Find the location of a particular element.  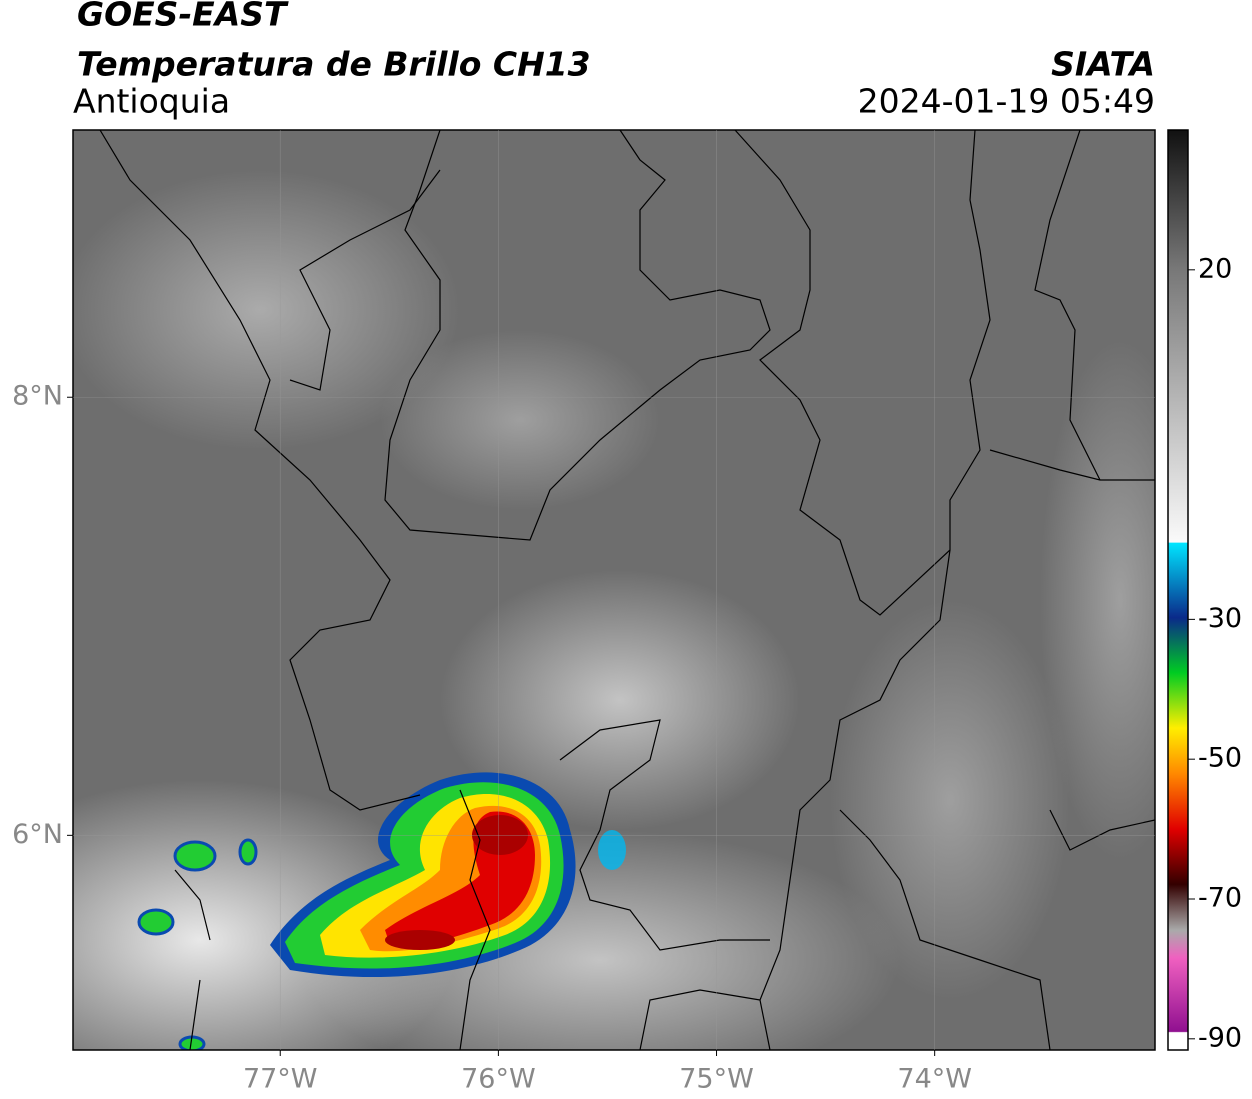

region: Antioquia is located at coordinates (151, 101).